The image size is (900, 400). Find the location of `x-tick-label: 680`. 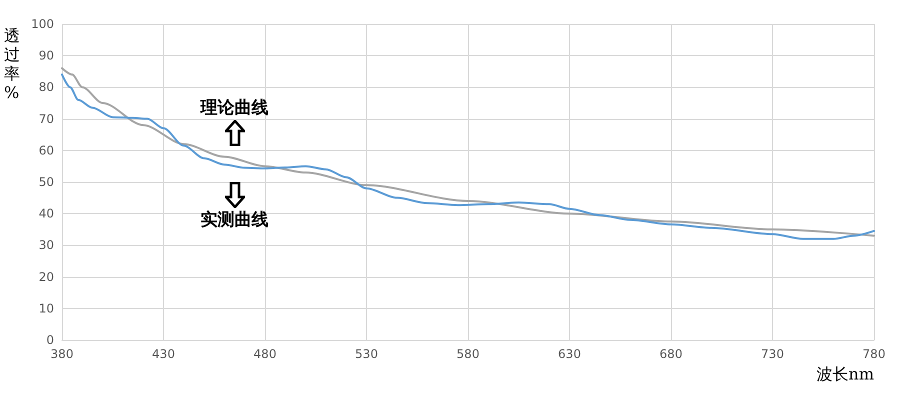

x-tick-label: 680 is located at coordinates (671, 354).